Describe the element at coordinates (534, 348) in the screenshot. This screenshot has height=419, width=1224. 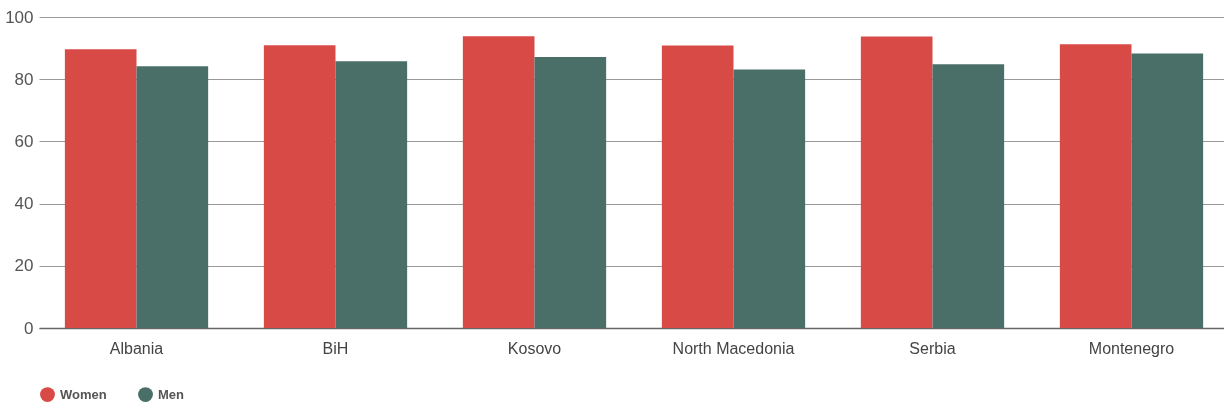
I see `x-tick-label: Kosovo` at that location.